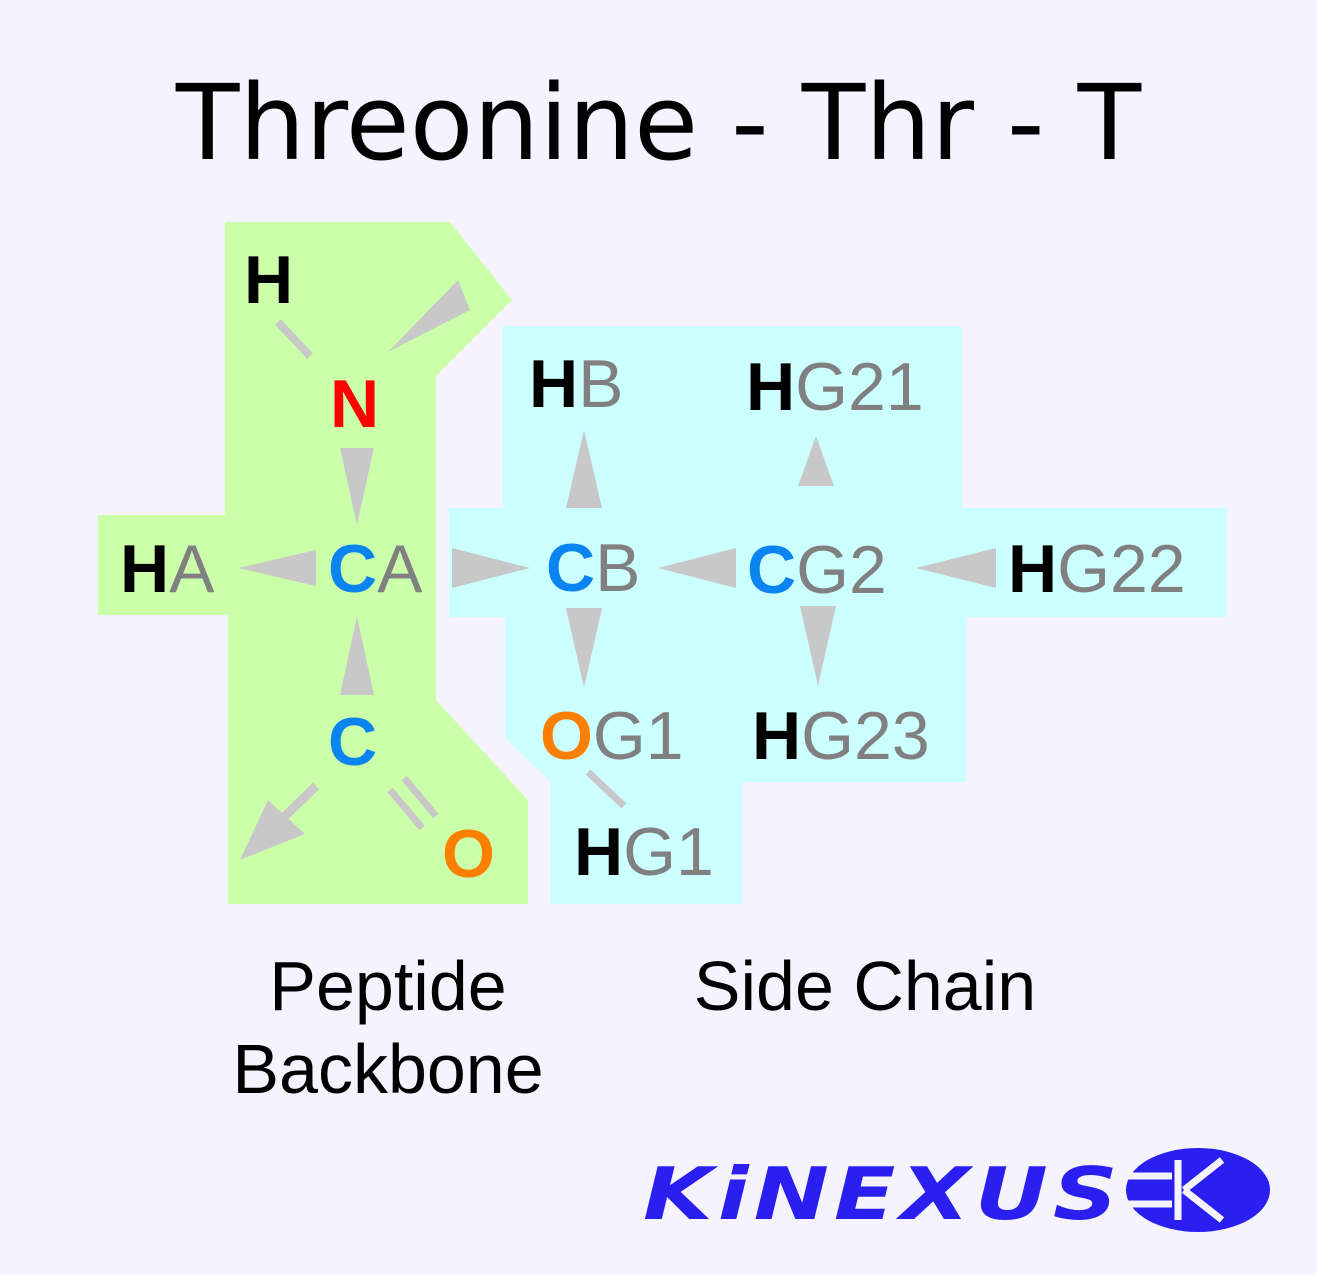 This screenshot has height=1275, width=1317. What do you see at coordinates (269, 280) in the screenshot?
I see `atom-h-amine: H` at bounding box center [269, 280].